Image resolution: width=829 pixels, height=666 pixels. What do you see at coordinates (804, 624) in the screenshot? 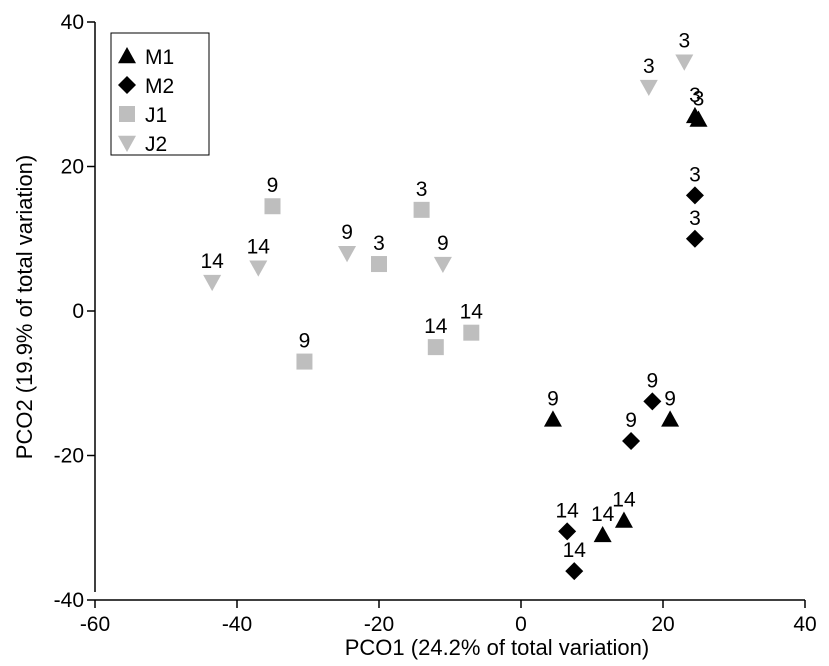
I see `x-tick-label: 40` at bounding box center [804, 624].